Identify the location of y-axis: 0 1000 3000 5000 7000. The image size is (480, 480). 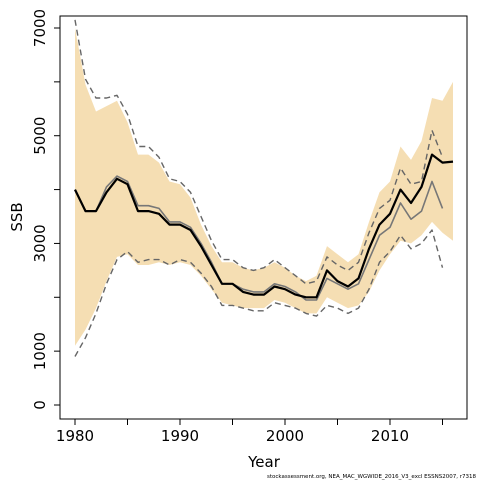
(46, 209).